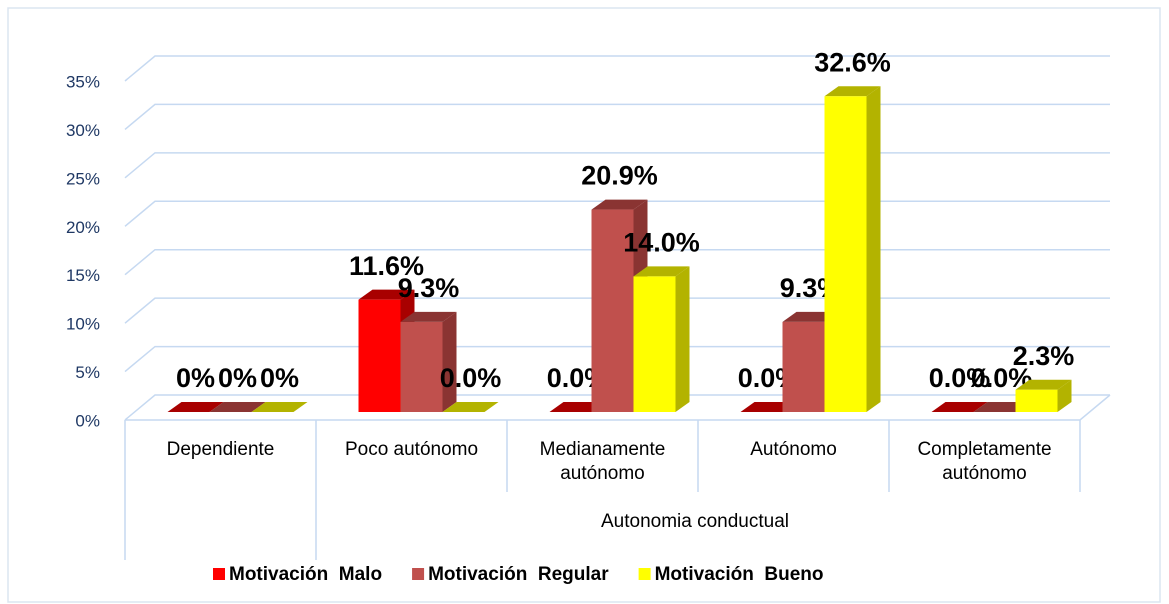 The image size is (1169, 604). What do you see at coordinates (429, 288) in the screenshot?
I see `data-label: 9.3%` at bounding box center [429, 288].